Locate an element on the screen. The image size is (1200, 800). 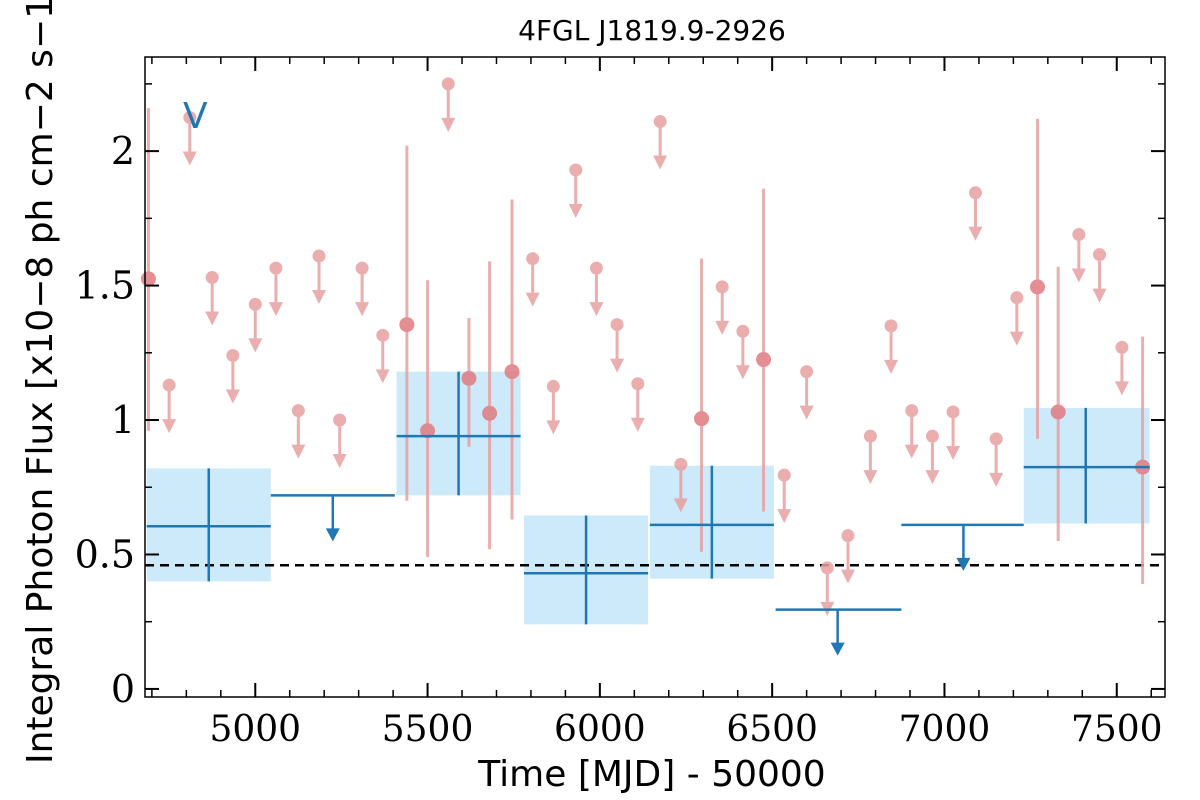
chart-title: 4FGL J1819.9-2926 is located at coordinates (652, 30).